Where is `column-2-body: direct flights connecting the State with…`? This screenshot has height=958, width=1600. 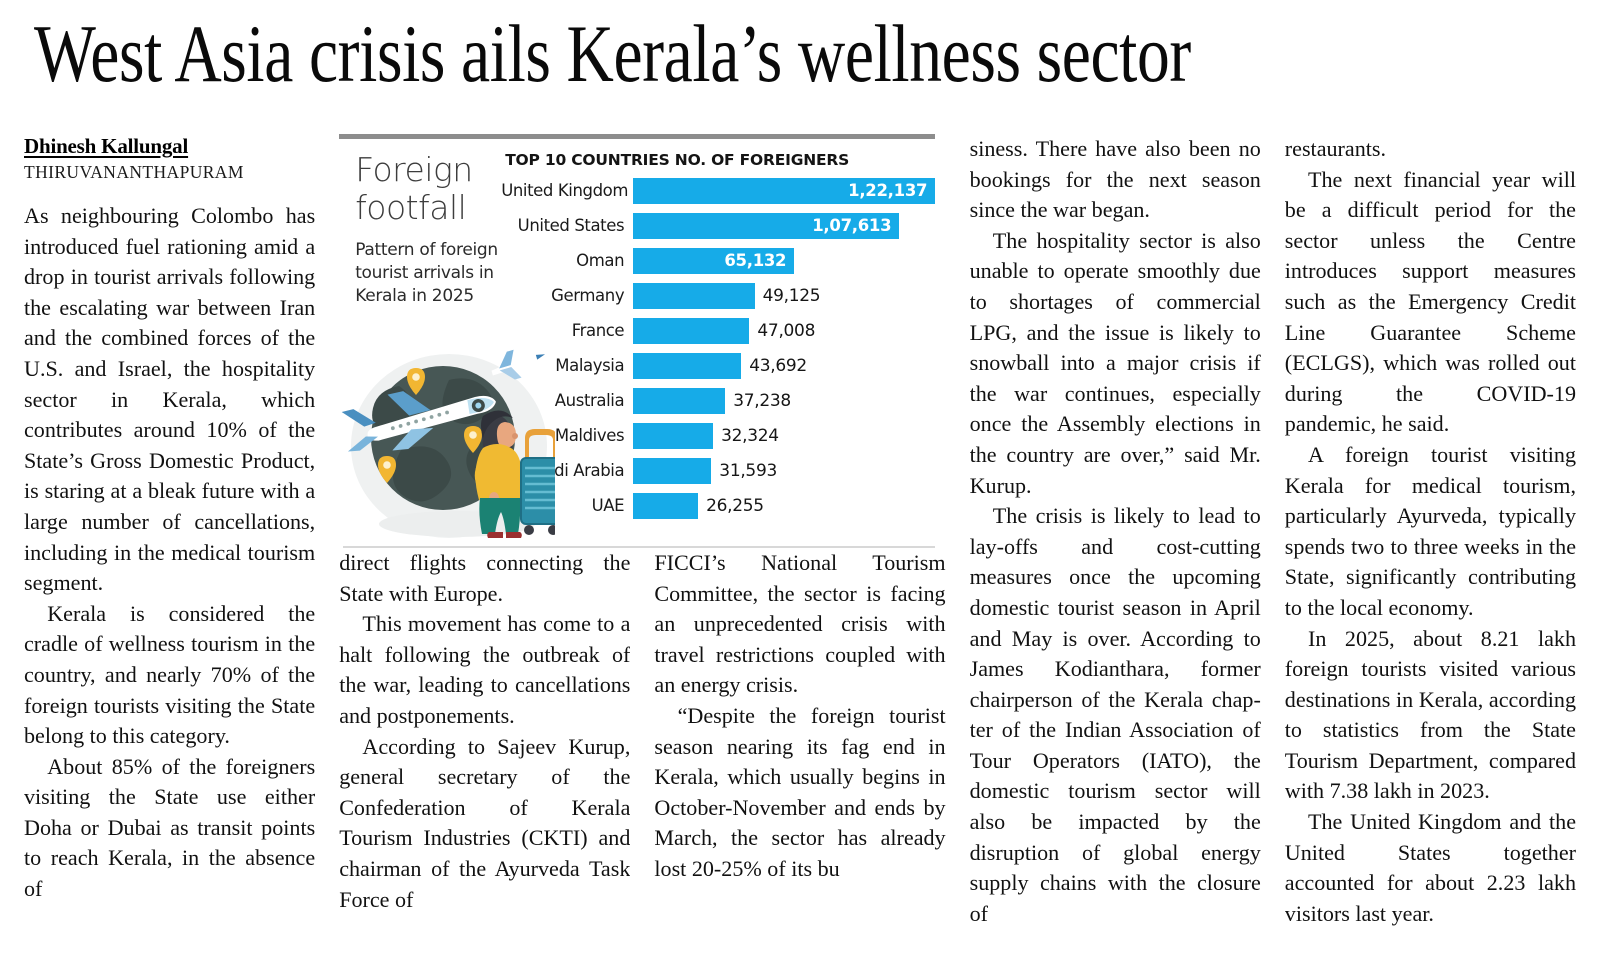 column-2-body: direct flights connecting the State with… is located at coordinates (484, 731).